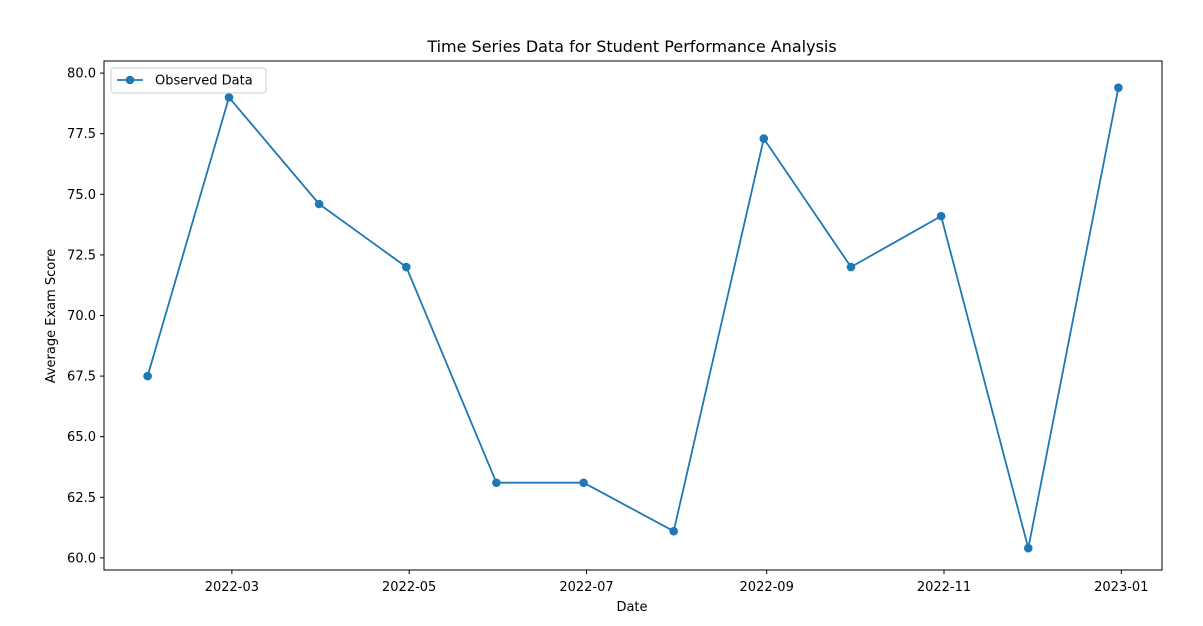 The width and height of the screenshot is (1203, 626). Describe the element at coordinates (81, 195) in the screenshot. I see `y-tick-label: 75.0` at that location.